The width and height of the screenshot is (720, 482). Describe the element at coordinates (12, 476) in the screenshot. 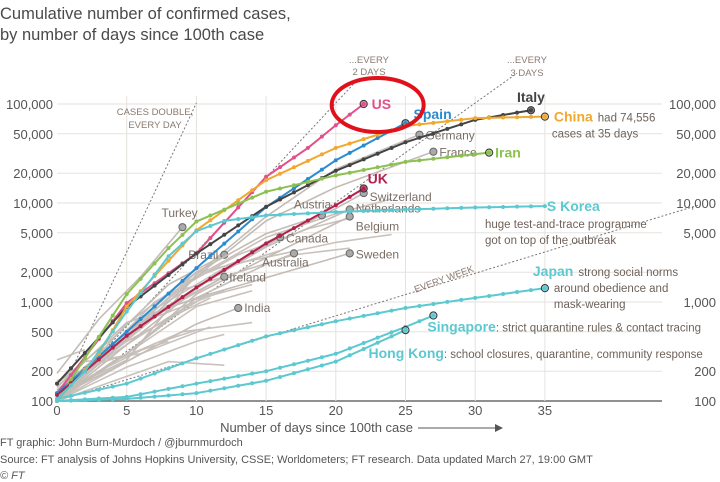

I see `footer-copyright: © FT` at that location.